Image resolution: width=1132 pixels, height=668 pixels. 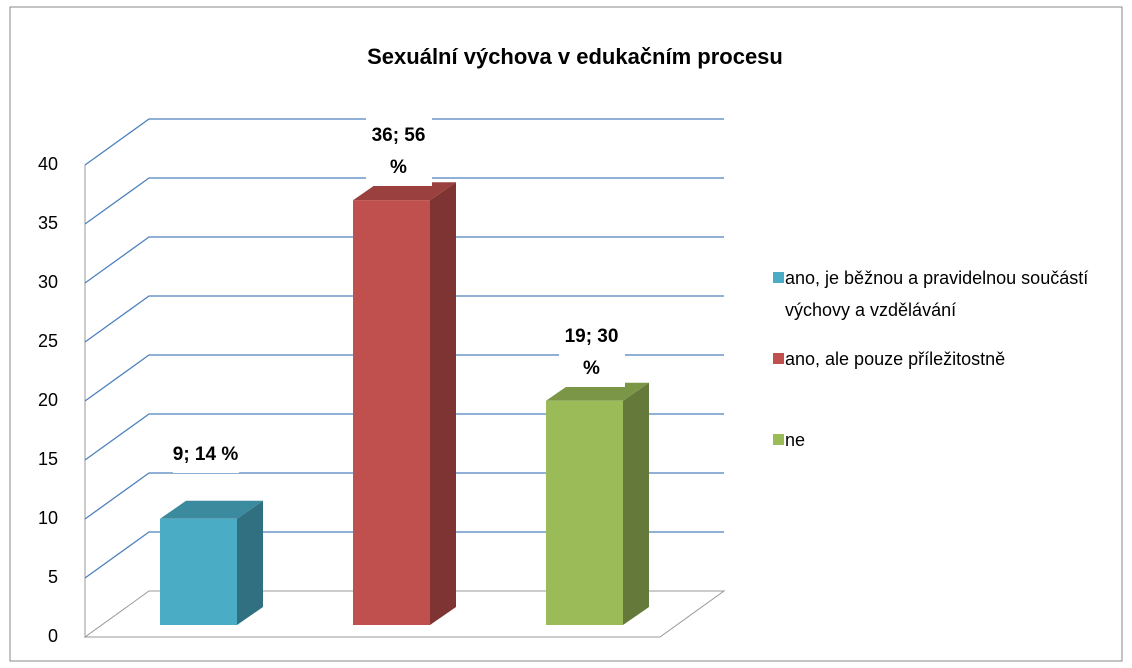 What do you see at coordinates (48, 518) in the screenshot?
I see `y-tick-label: 10` at bounding box center [48, 518].